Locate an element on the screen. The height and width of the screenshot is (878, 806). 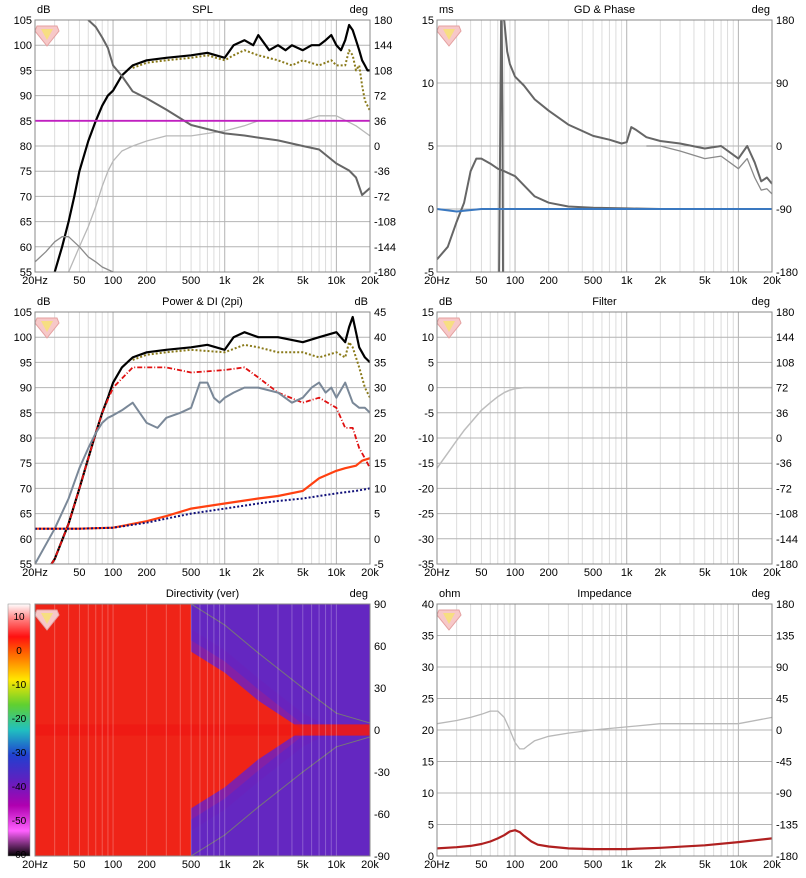
y-tick-label: 105 is located at coordinates (23, 313).